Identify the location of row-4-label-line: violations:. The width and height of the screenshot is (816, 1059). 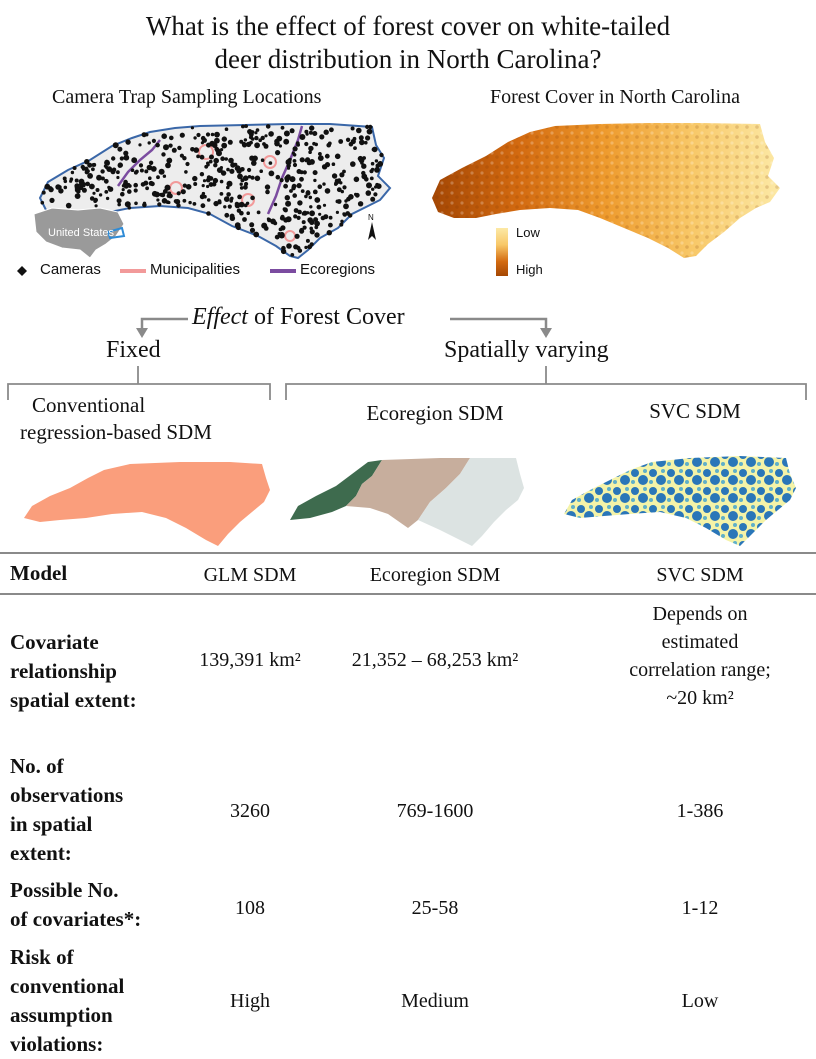
(57, 1044).